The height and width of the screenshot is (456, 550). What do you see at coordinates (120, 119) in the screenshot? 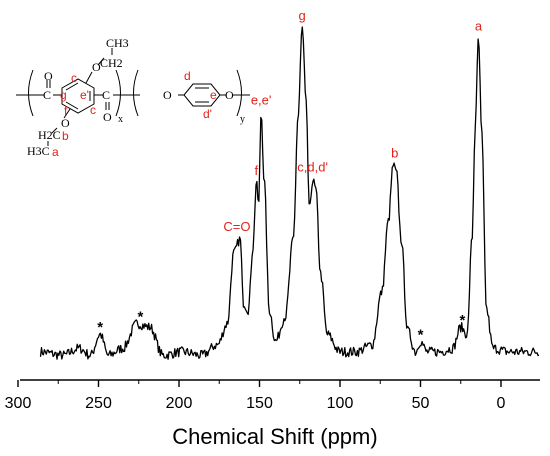
I see `subscript-x: x` at bounding box center [120, 119].